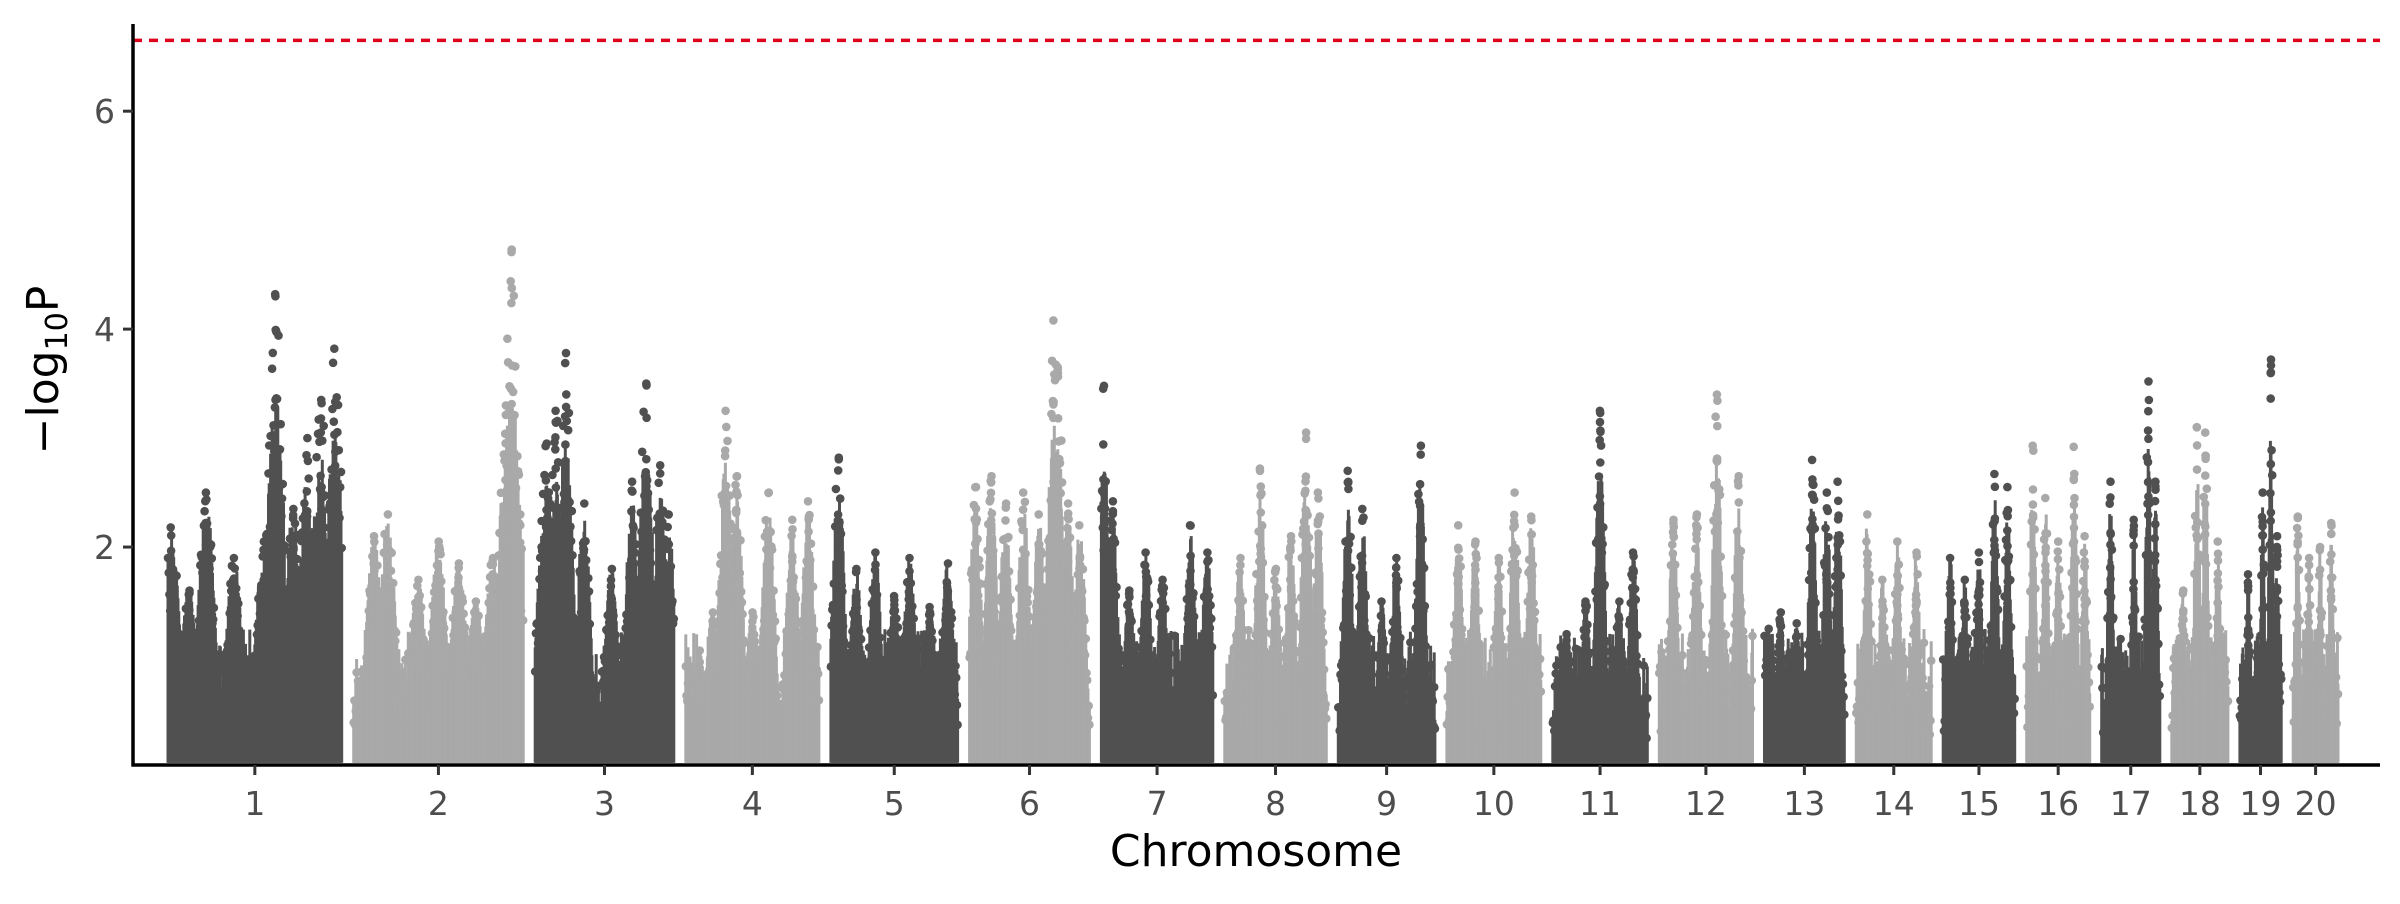 The height and width of the screenshot is (904, 2400). Describe the element at coordinates (604, 556) in the screenshot. I see `chromosome-3-points` at that location.